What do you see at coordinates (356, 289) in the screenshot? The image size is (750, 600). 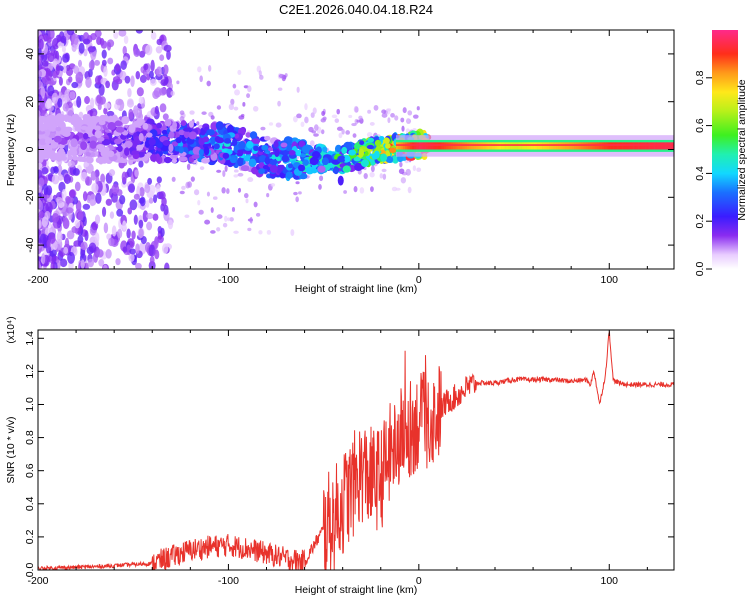 I see `heatmap-xlabel: Height of straight line (km)` at bounding box center [356, 289].